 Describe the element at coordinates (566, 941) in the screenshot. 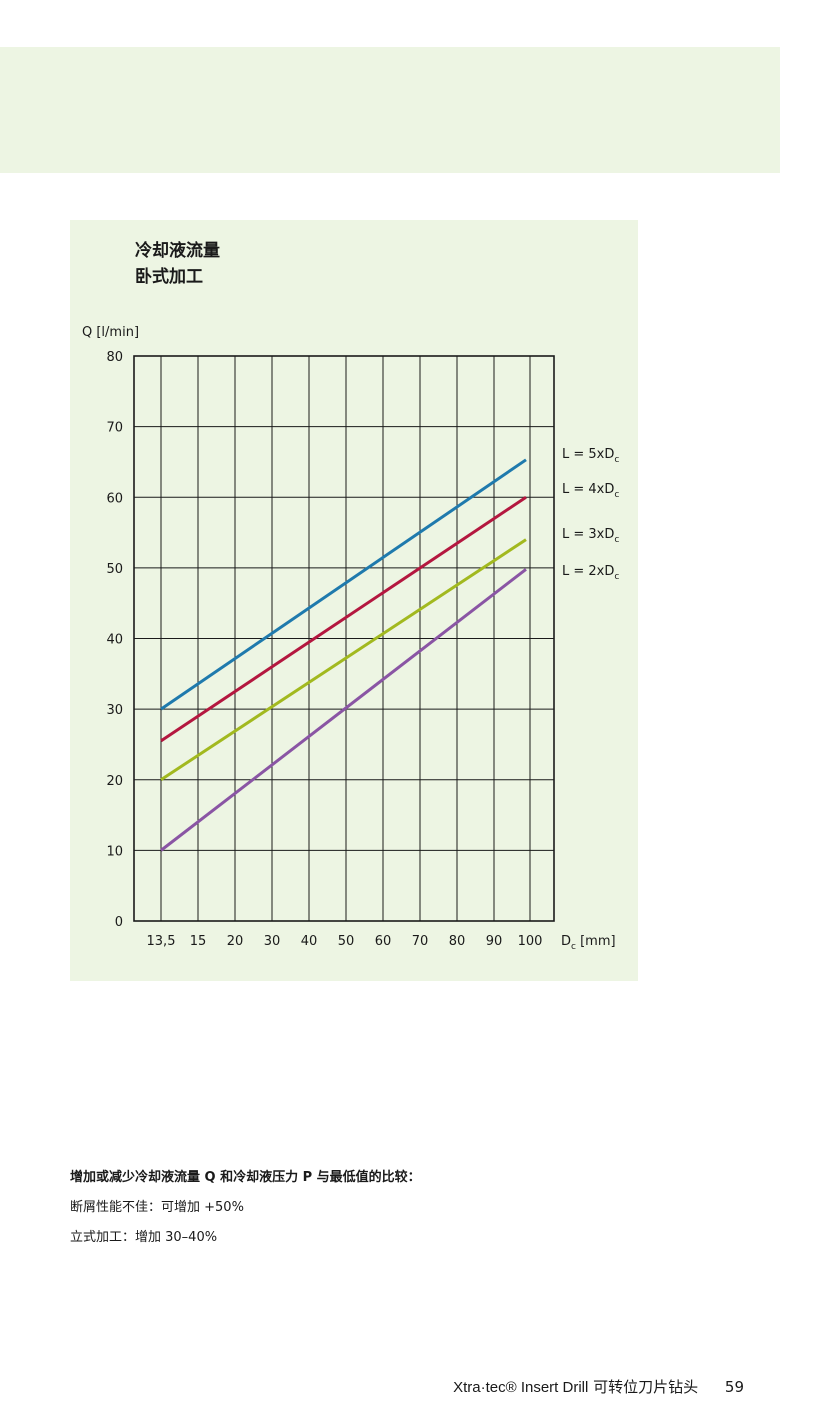

I see `x-axis-label-main: D` at that location.